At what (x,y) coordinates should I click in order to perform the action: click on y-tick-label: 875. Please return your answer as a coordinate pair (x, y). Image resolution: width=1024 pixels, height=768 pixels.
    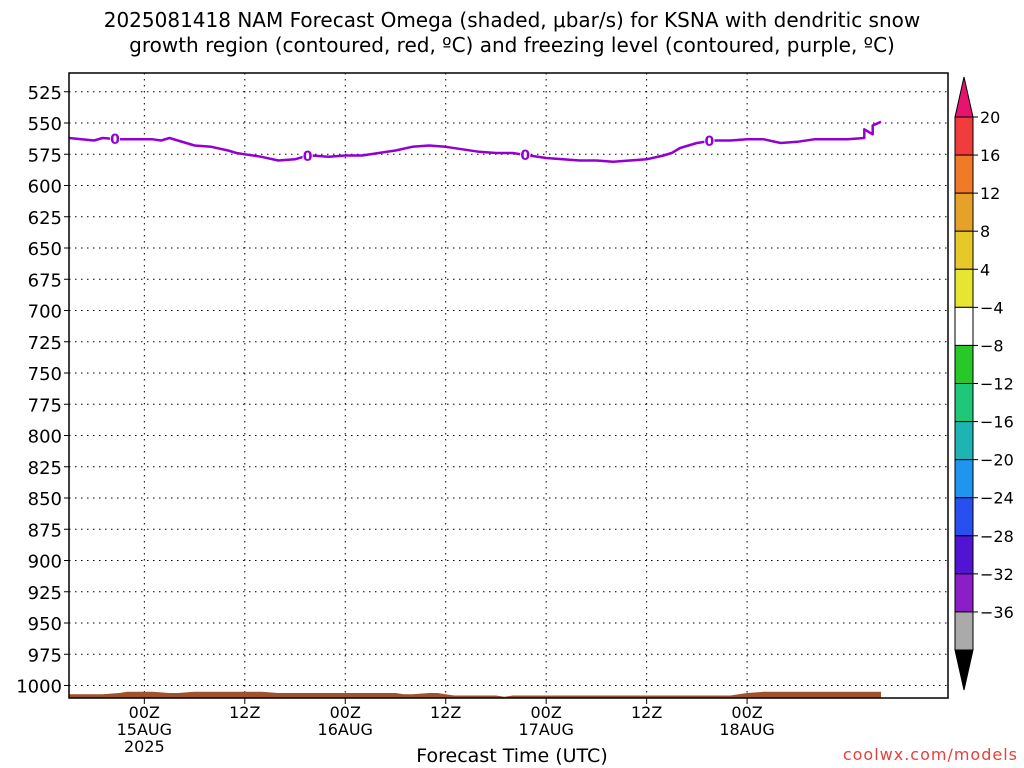
    Looking at the image, I should click on (45, 530).